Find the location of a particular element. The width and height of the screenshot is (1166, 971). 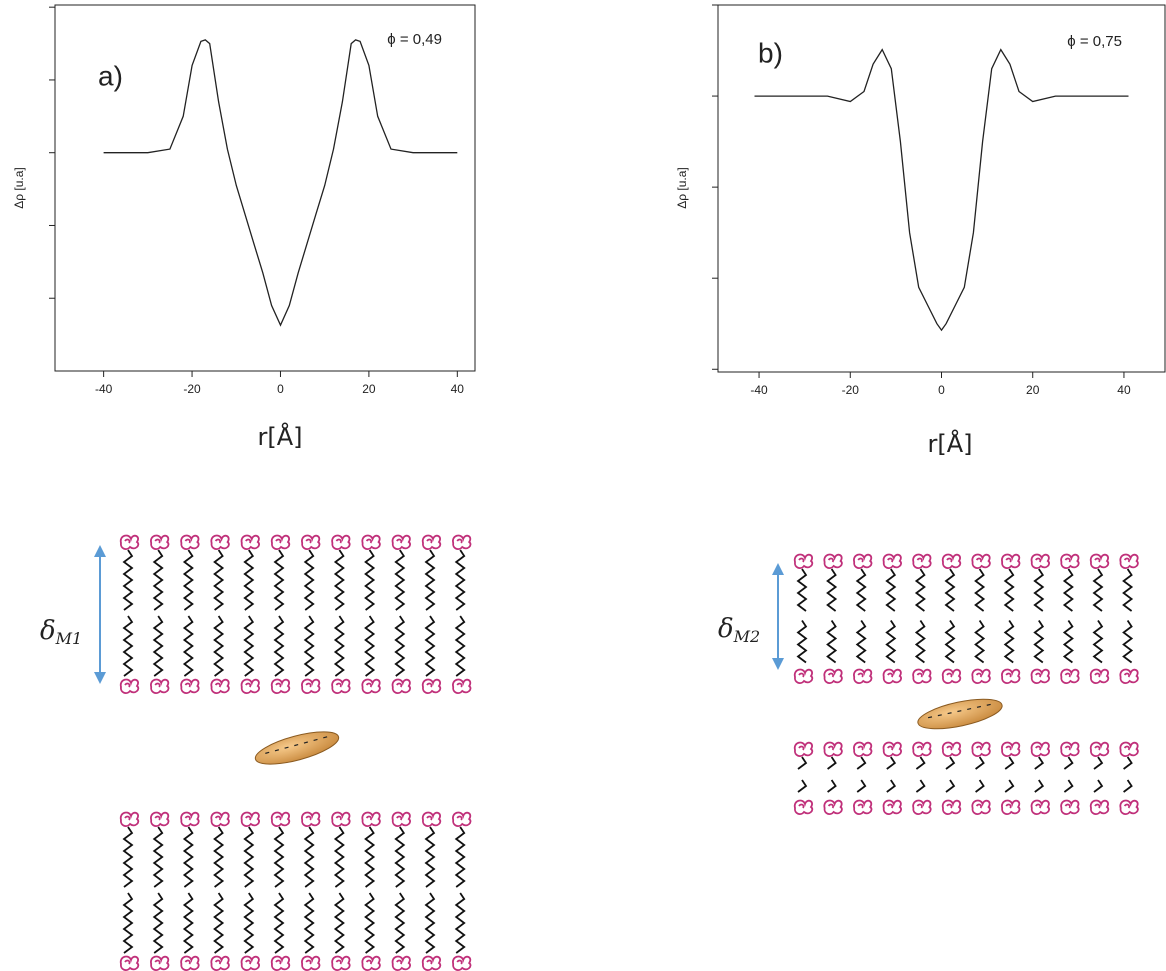

panel-label: b) is located at coordinates (770, 52).